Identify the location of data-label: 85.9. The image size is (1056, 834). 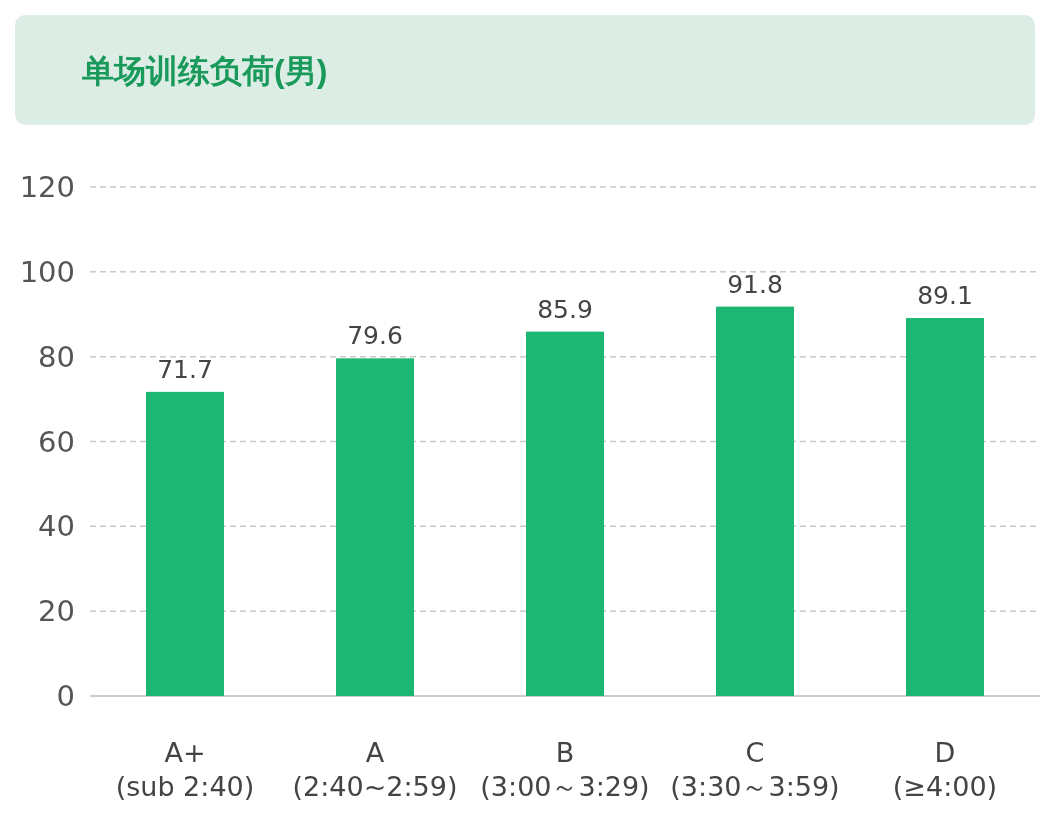
(565, 309).